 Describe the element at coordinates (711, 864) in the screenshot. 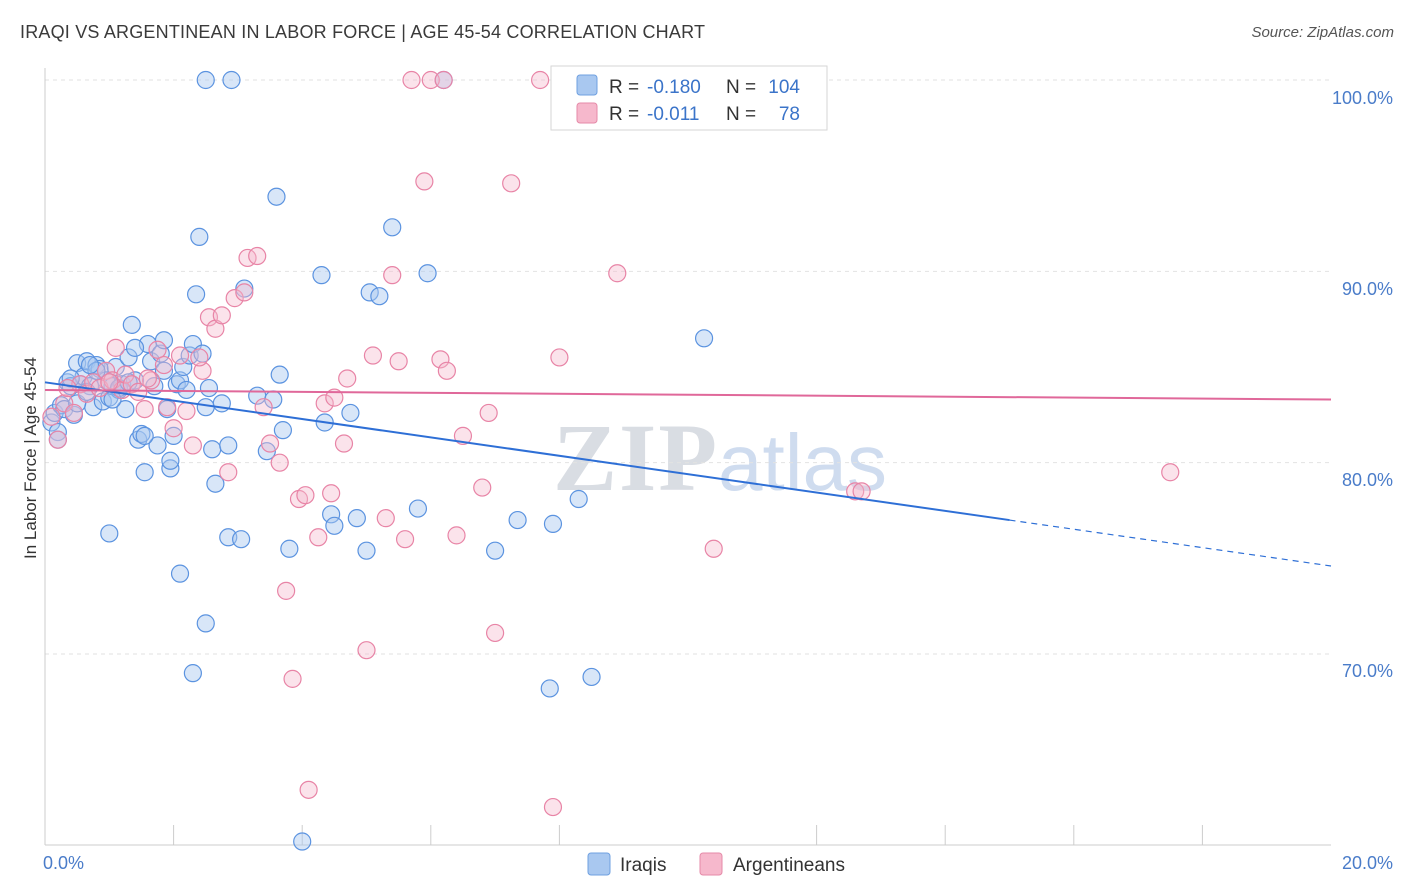

I see `bottom-legend-swatch-argentineans` at that location.